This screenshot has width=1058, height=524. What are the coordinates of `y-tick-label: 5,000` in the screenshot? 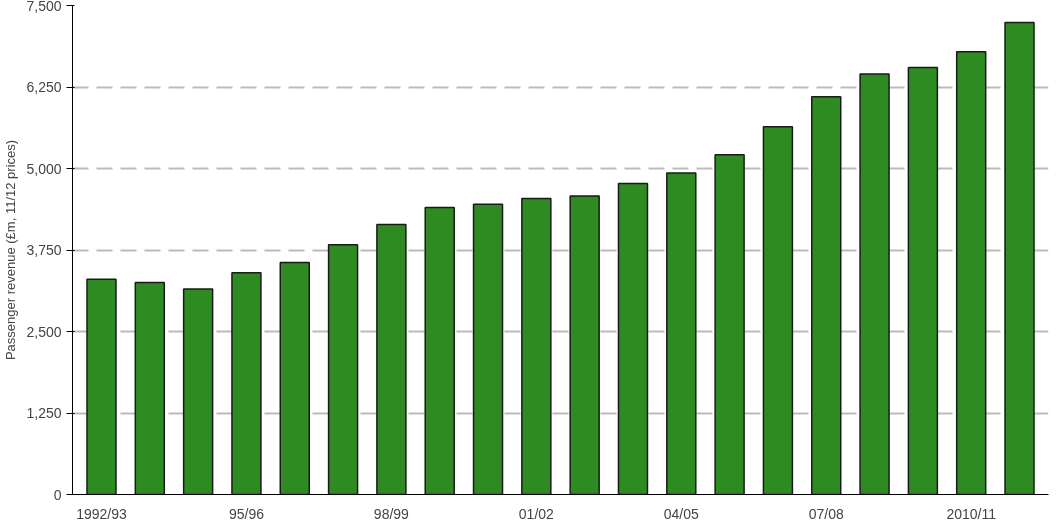 It's located at (44, 168).